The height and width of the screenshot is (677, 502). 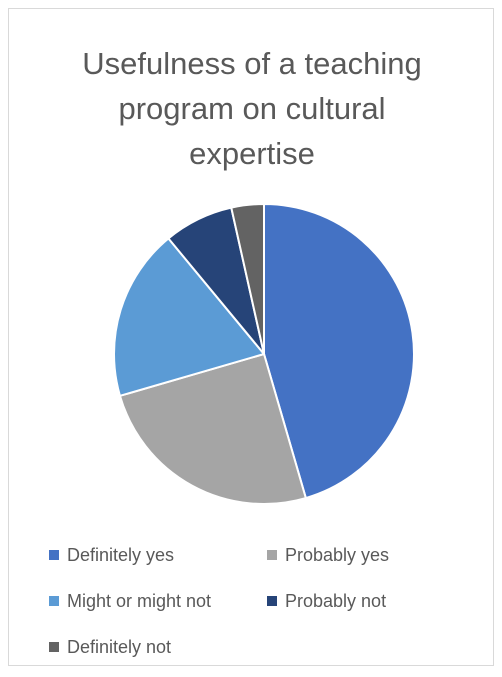 I want to click on legend-item-probably-not: Probably not, so click(x=326, y=601).